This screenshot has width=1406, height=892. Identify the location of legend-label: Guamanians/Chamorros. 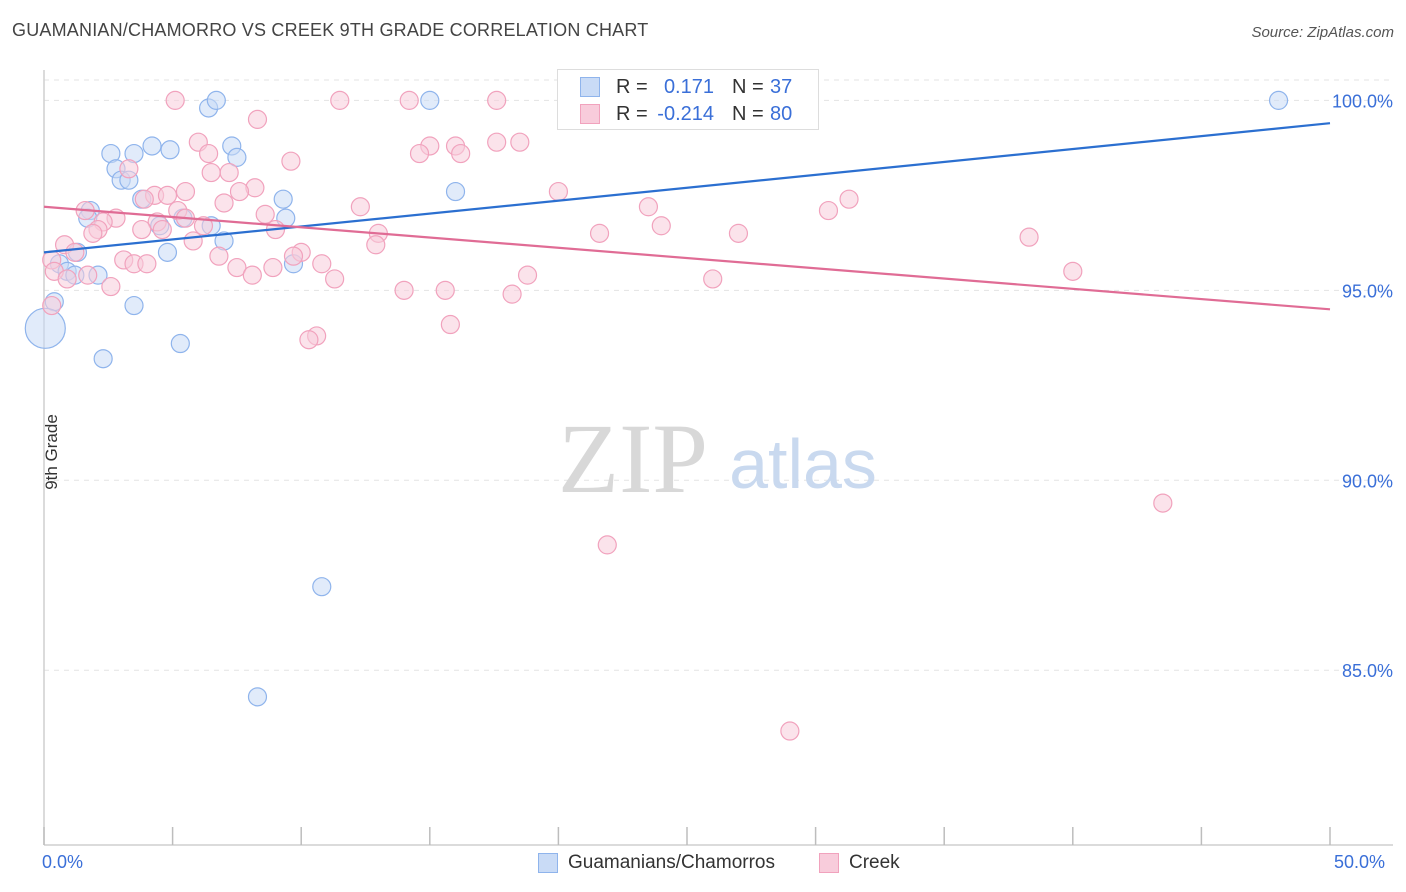
(671, 862).